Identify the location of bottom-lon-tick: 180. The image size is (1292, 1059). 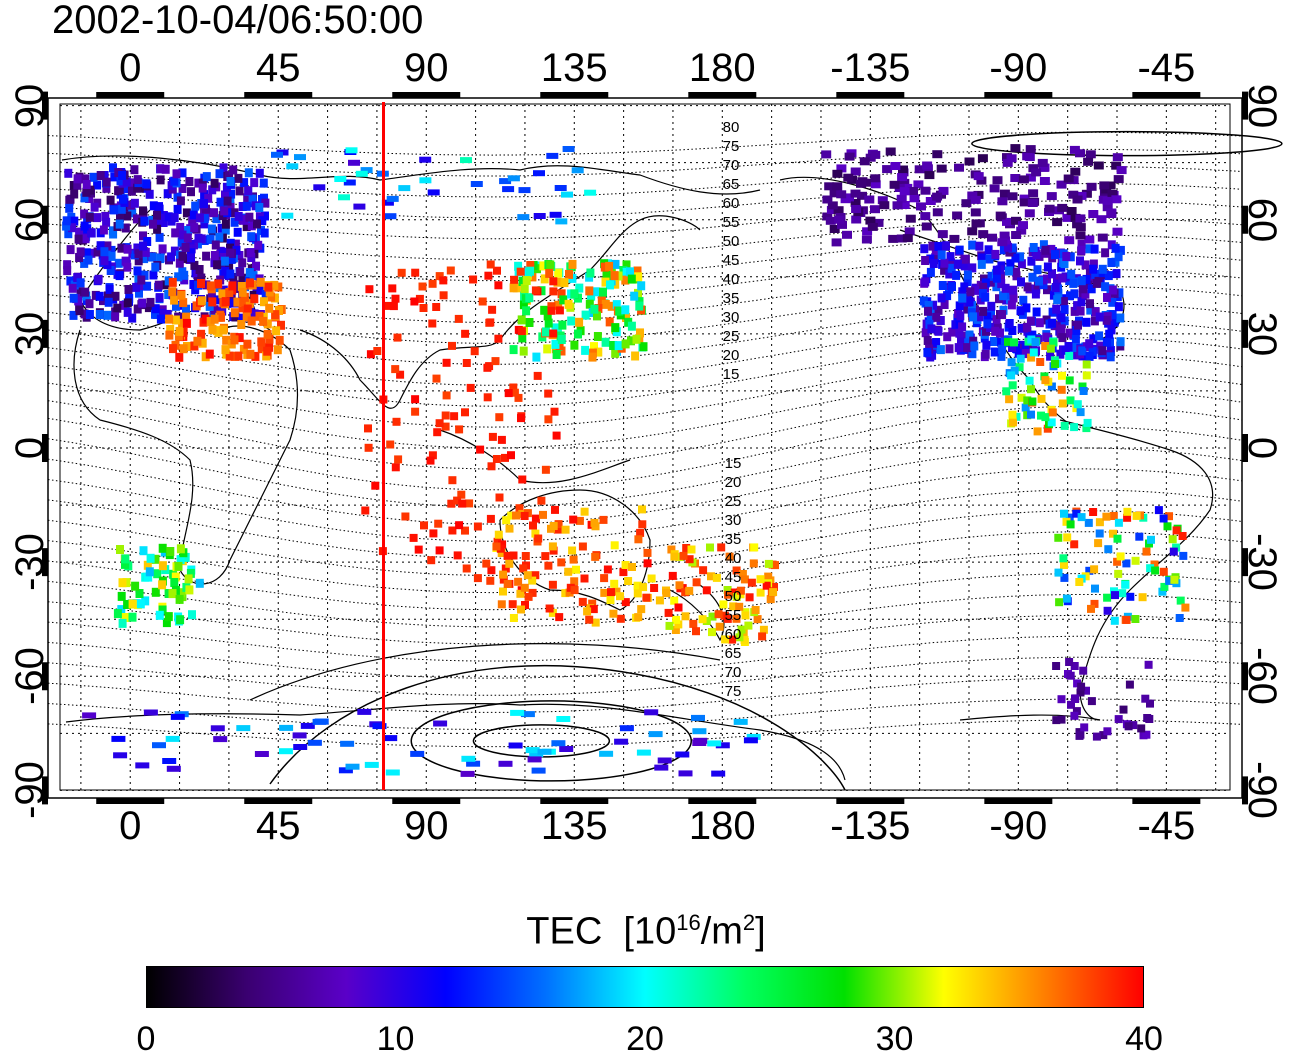
(722, 826).